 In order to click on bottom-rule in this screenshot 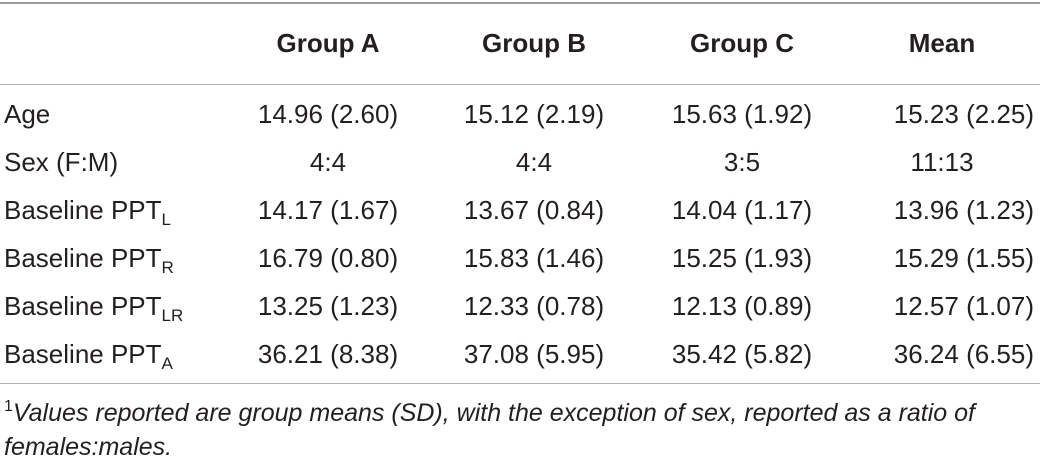, I will do `click(520, 383)`.